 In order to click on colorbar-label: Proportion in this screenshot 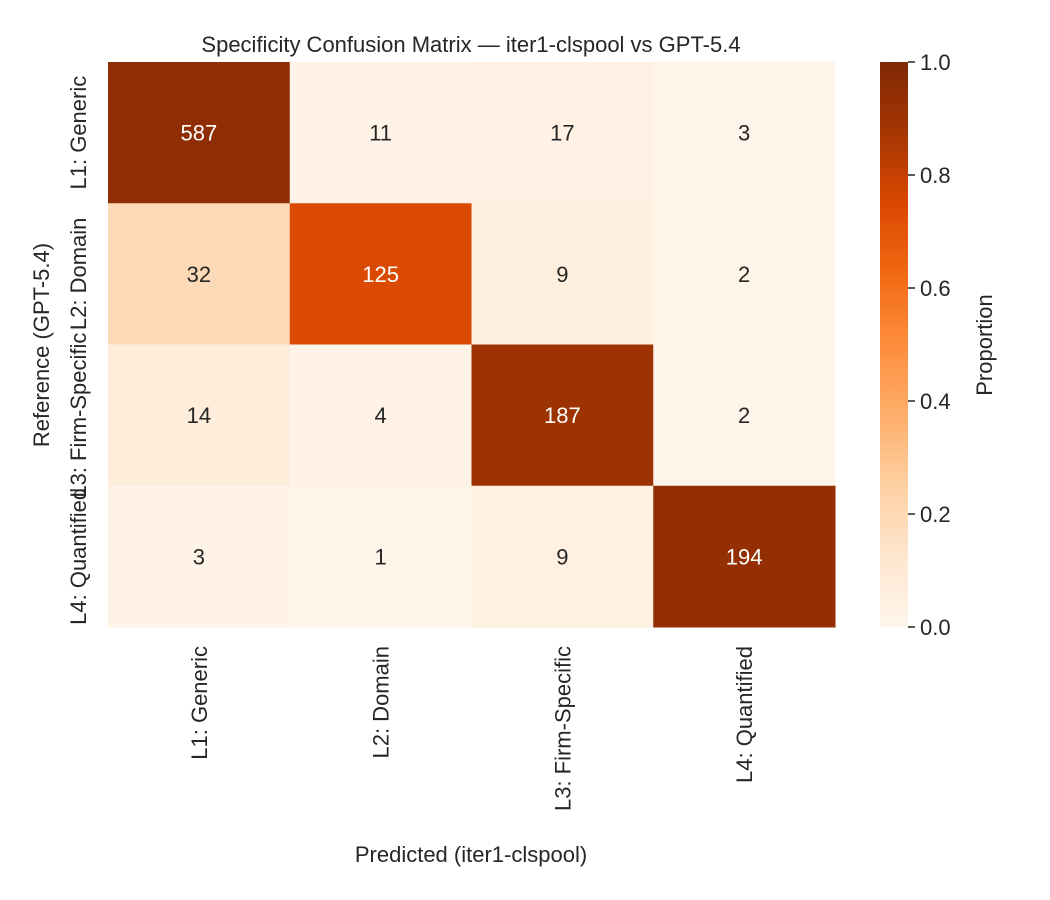, I will do `click(984, 345)`.